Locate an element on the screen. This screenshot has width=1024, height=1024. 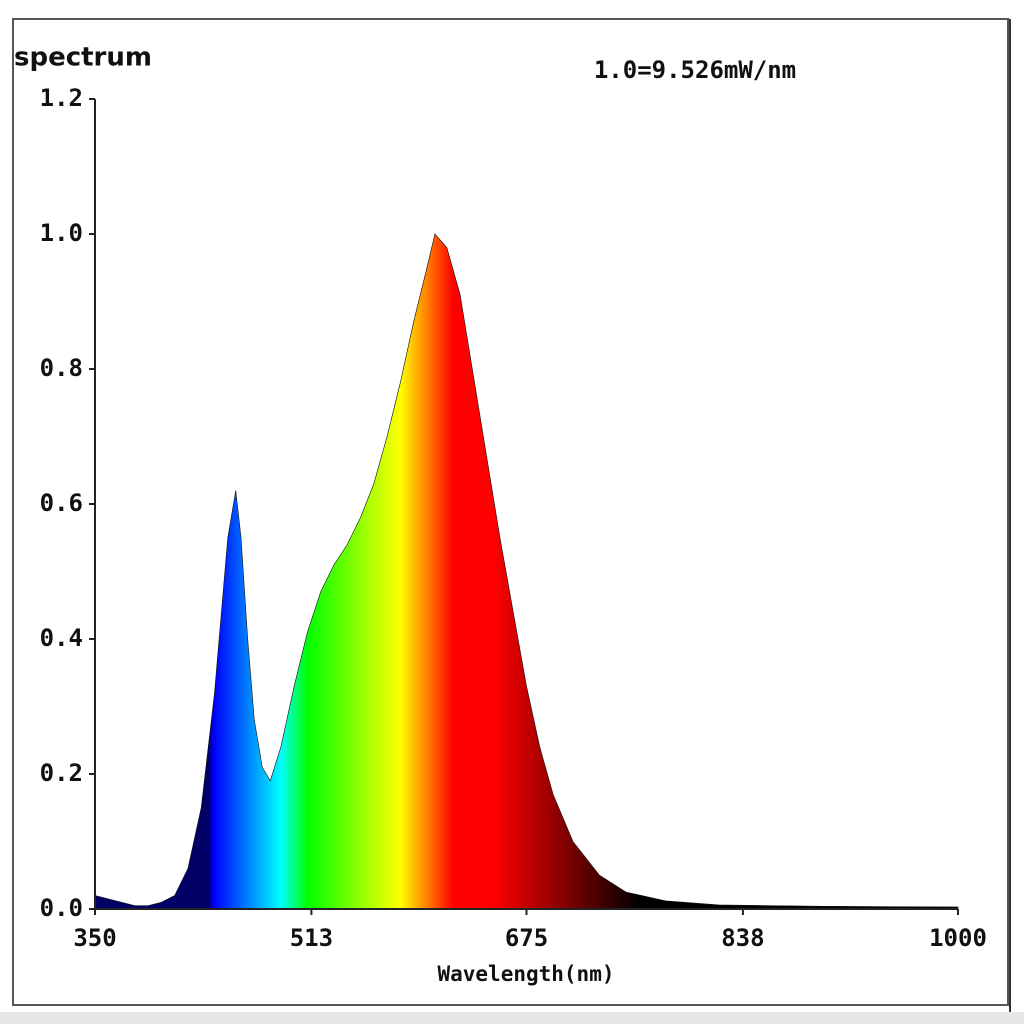
chart-title: spectrum is located at coordinates (83, 58).